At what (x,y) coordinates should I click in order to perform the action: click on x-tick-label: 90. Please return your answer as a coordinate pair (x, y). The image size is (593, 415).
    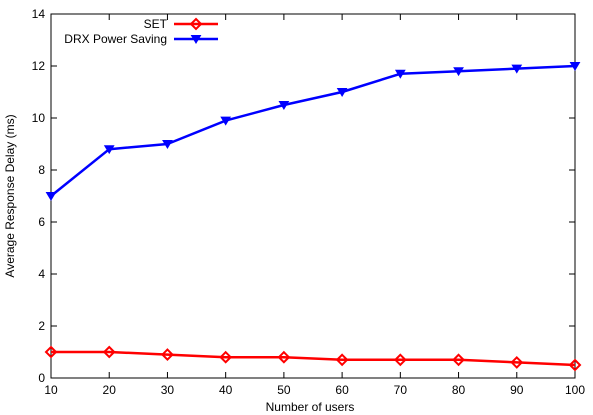
    Looking at the image, I should click on (517, 390).